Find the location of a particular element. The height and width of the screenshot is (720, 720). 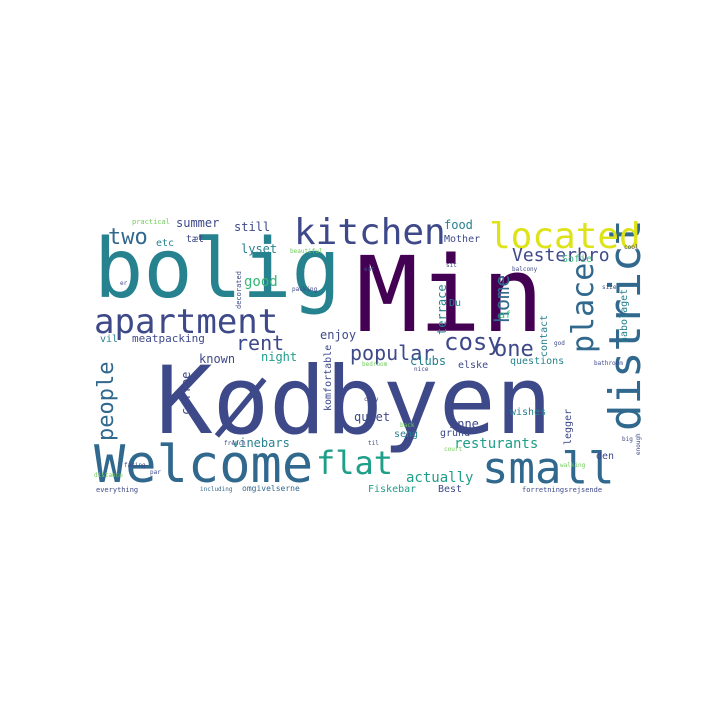

word-size: size is located at coordinates (609, 287).